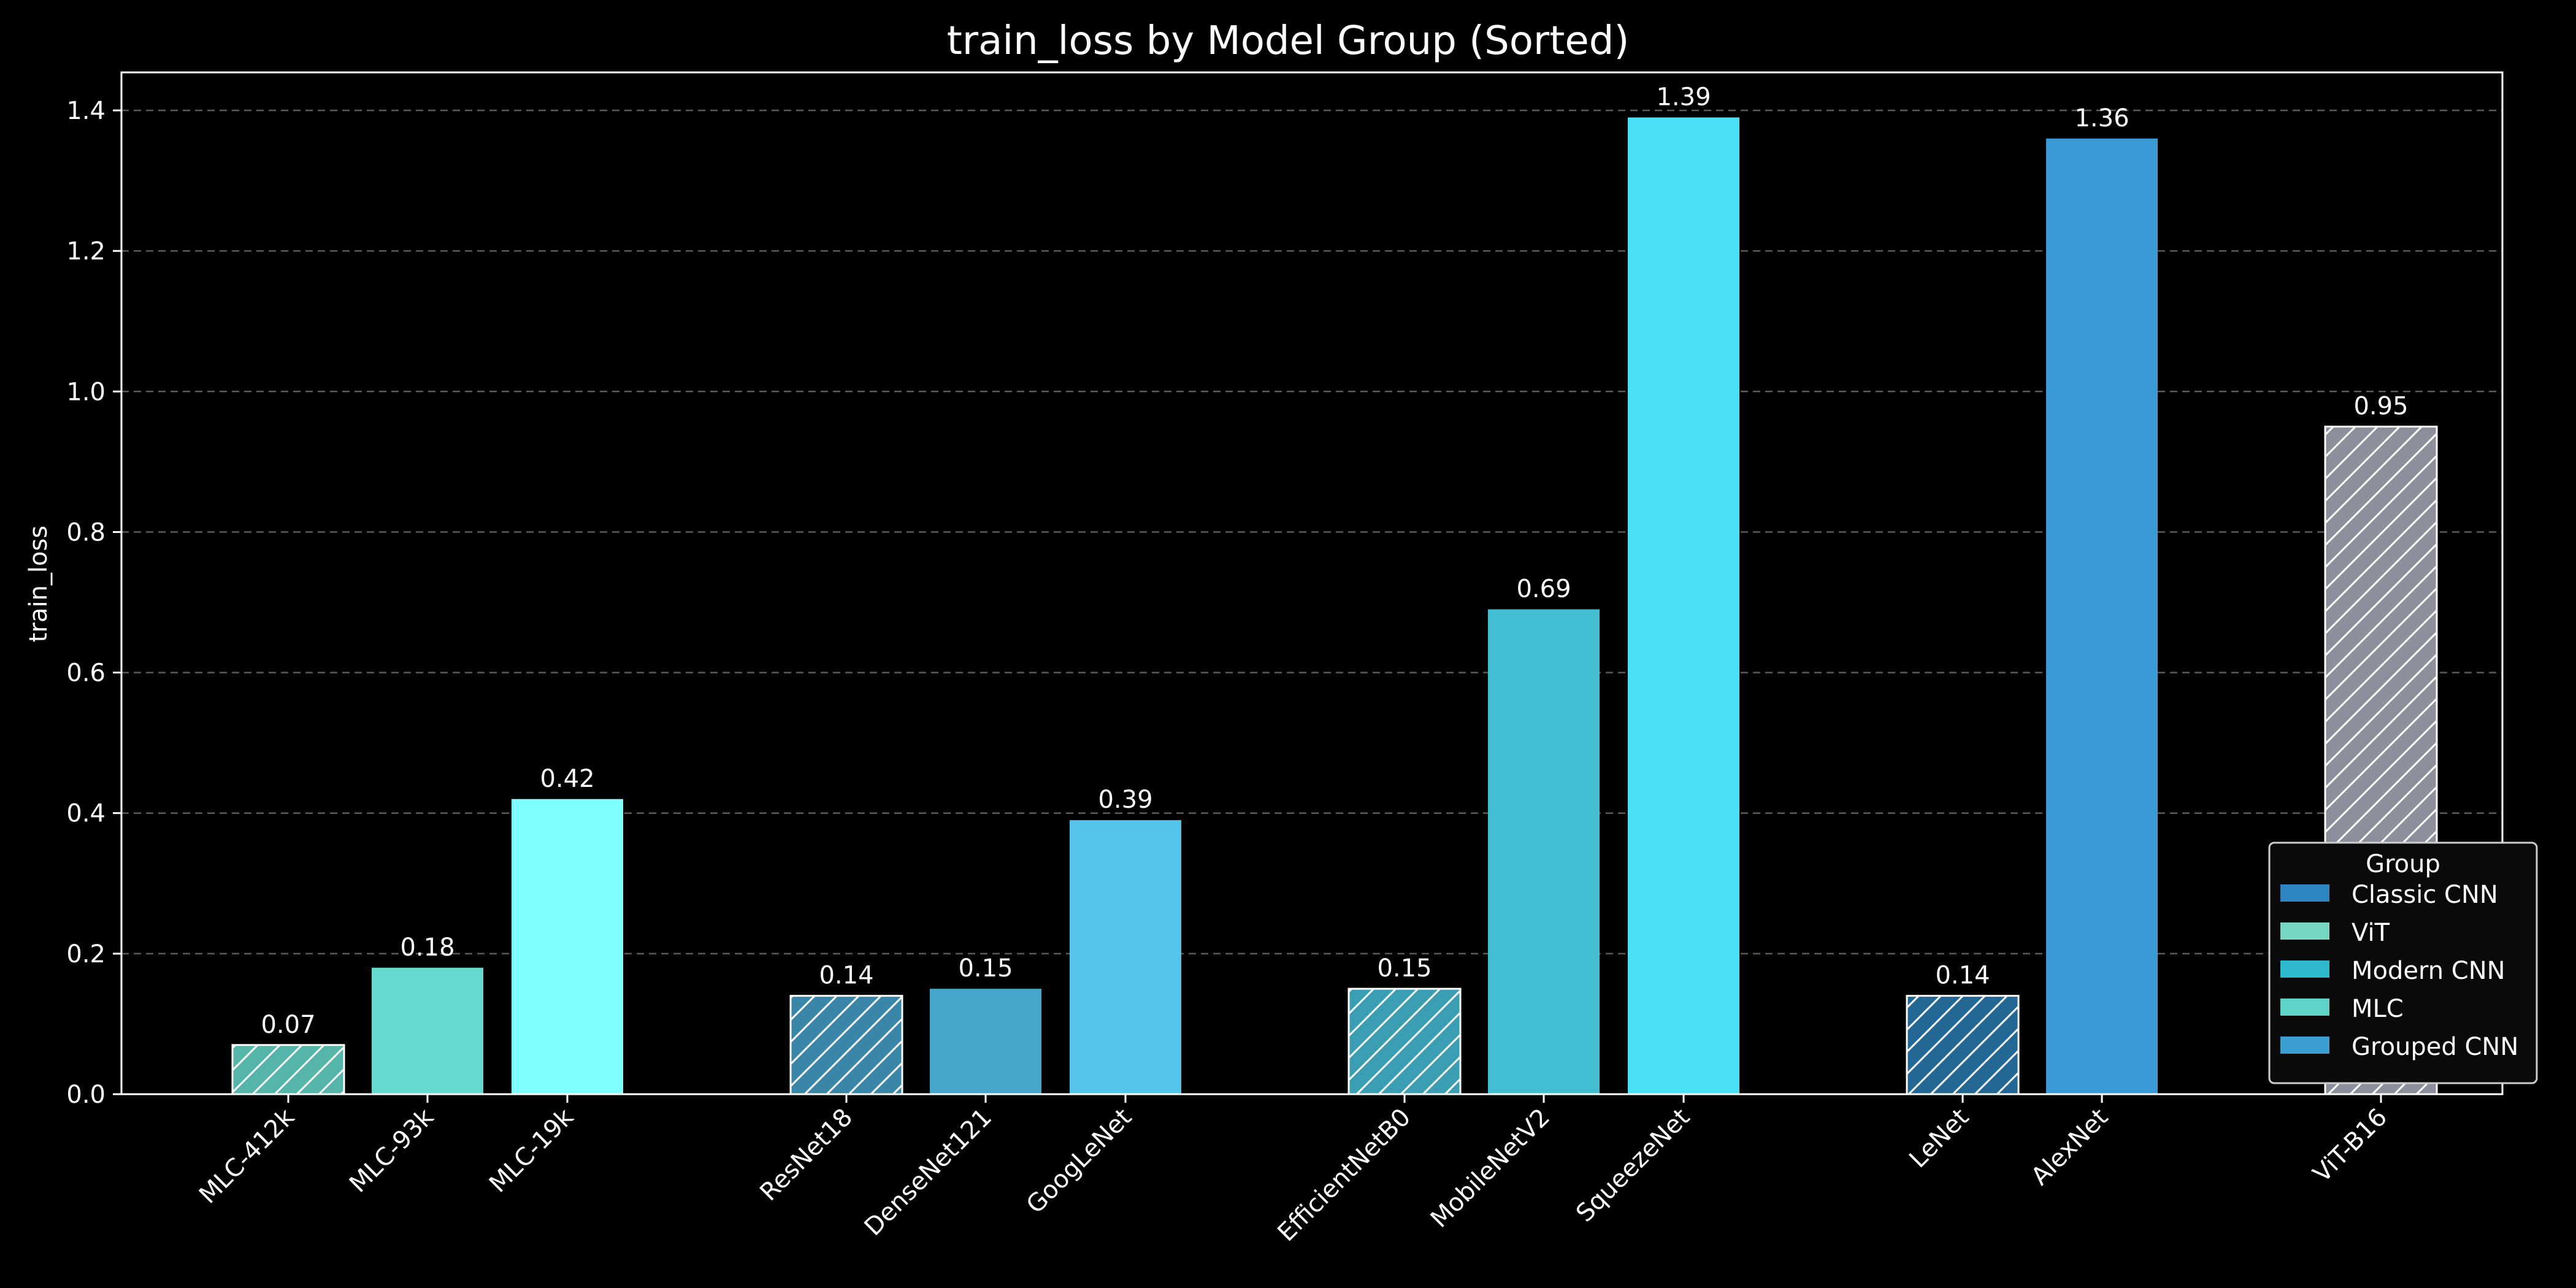 The image size is (2576, 1288). I want to click on bar-resnet18, so click(846, 1045).